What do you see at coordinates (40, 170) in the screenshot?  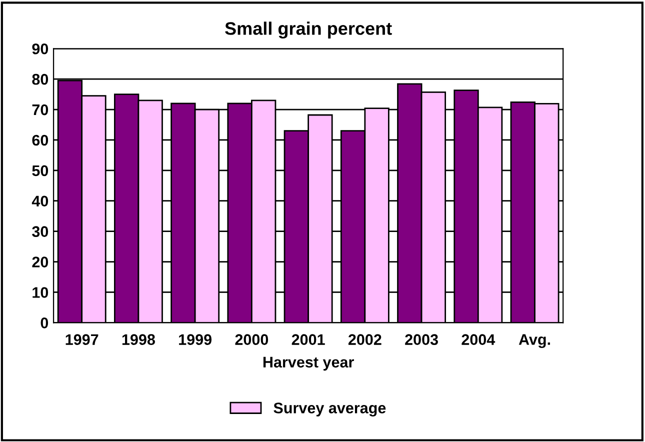 I see `y-tick-label: 50` at bounding box center [40, 170].